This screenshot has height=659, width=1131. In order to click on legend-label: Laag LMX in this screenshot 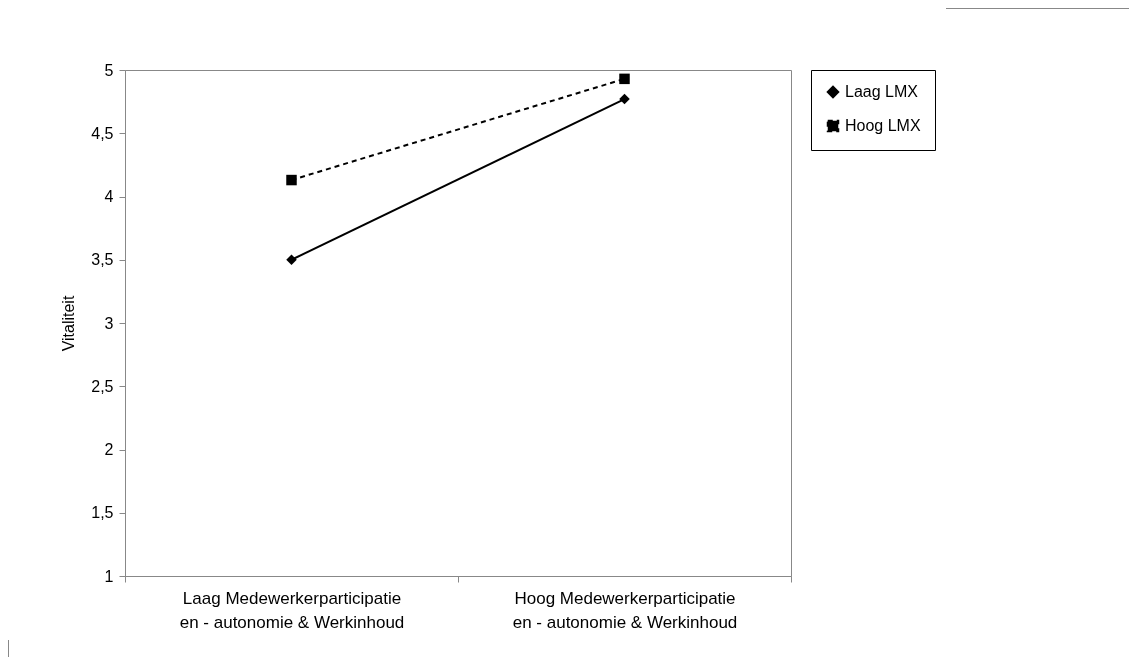, I will do `click(882, 91)`.